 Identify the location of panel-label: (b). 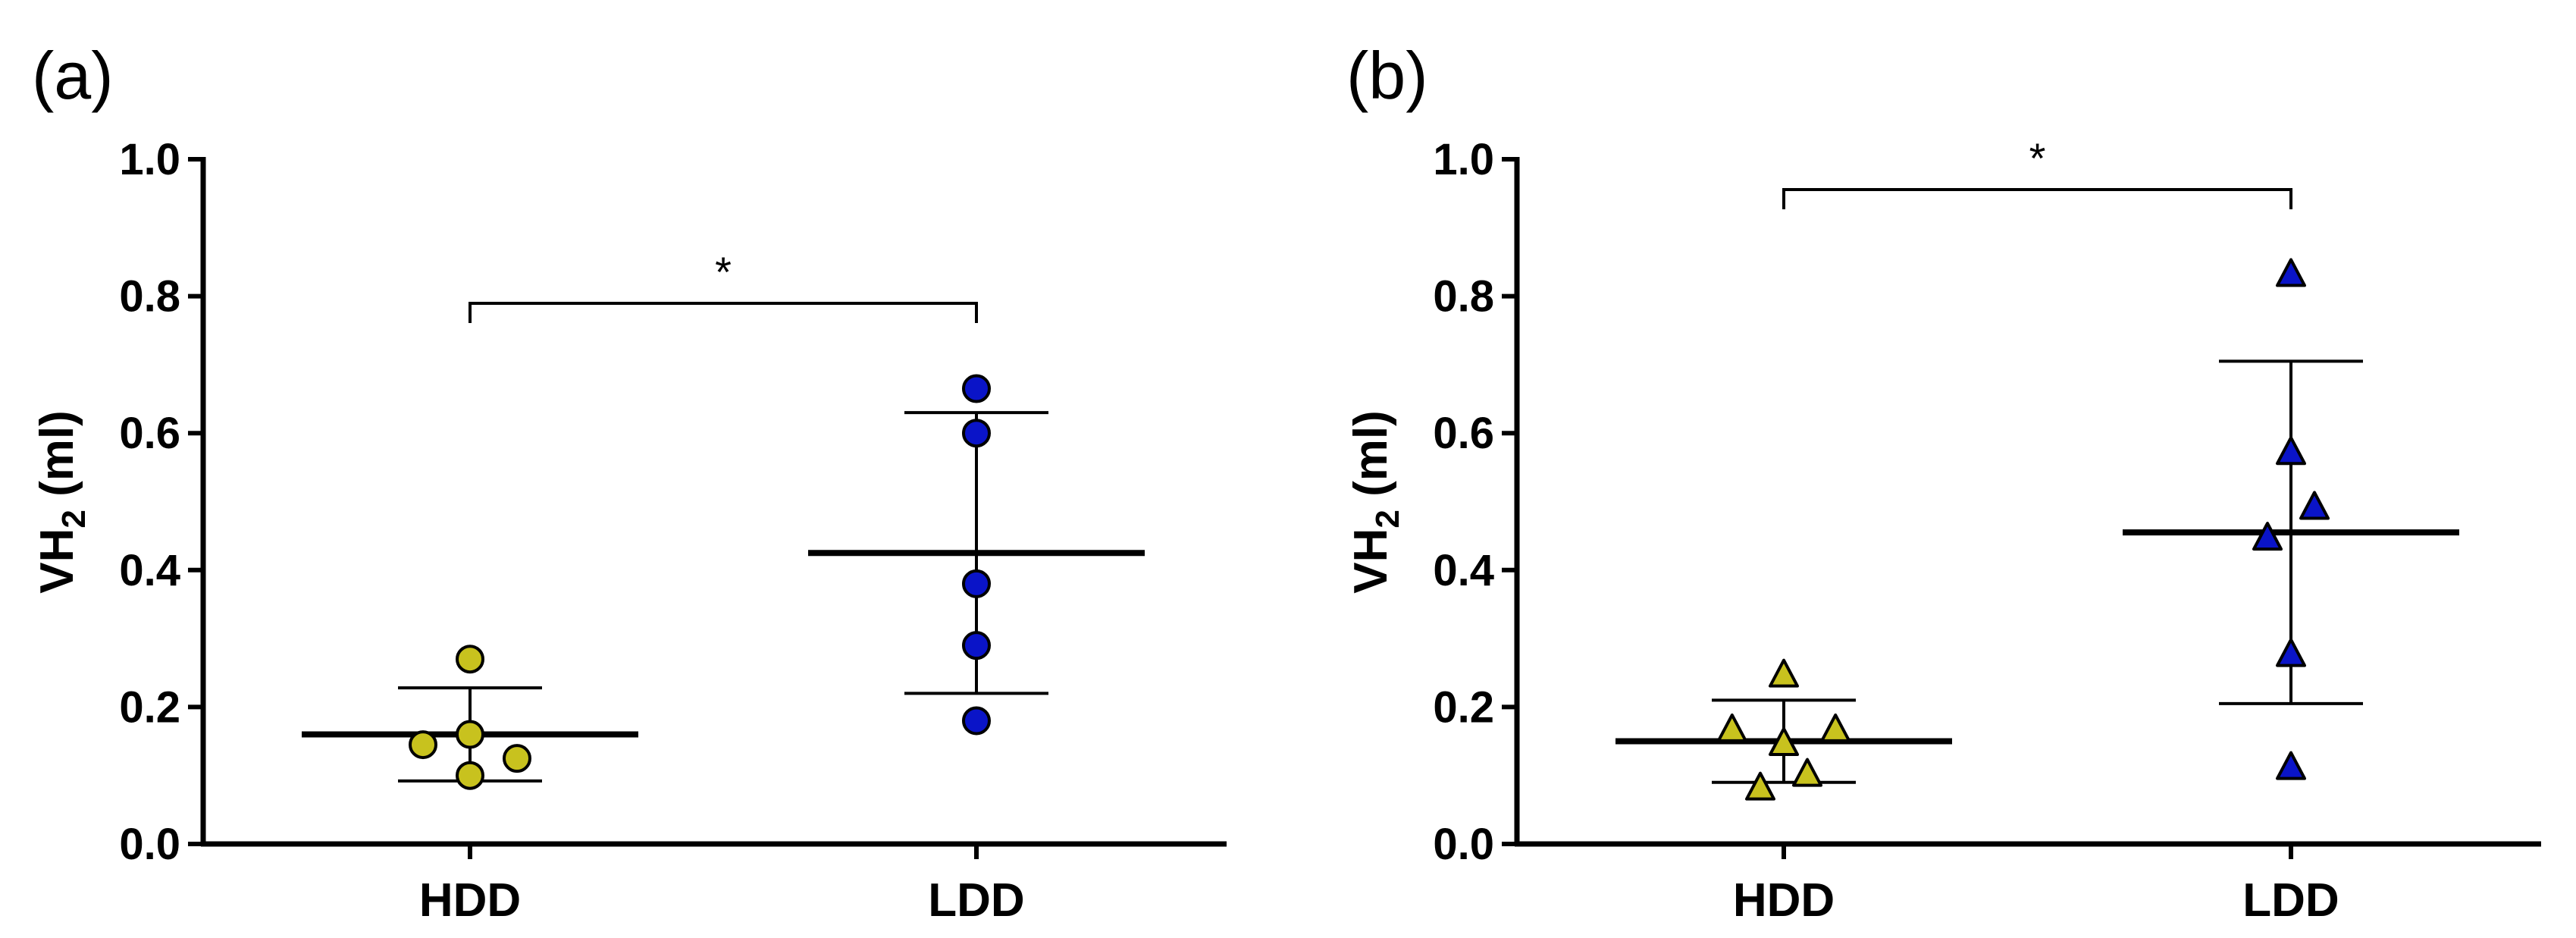
(1387, 75).